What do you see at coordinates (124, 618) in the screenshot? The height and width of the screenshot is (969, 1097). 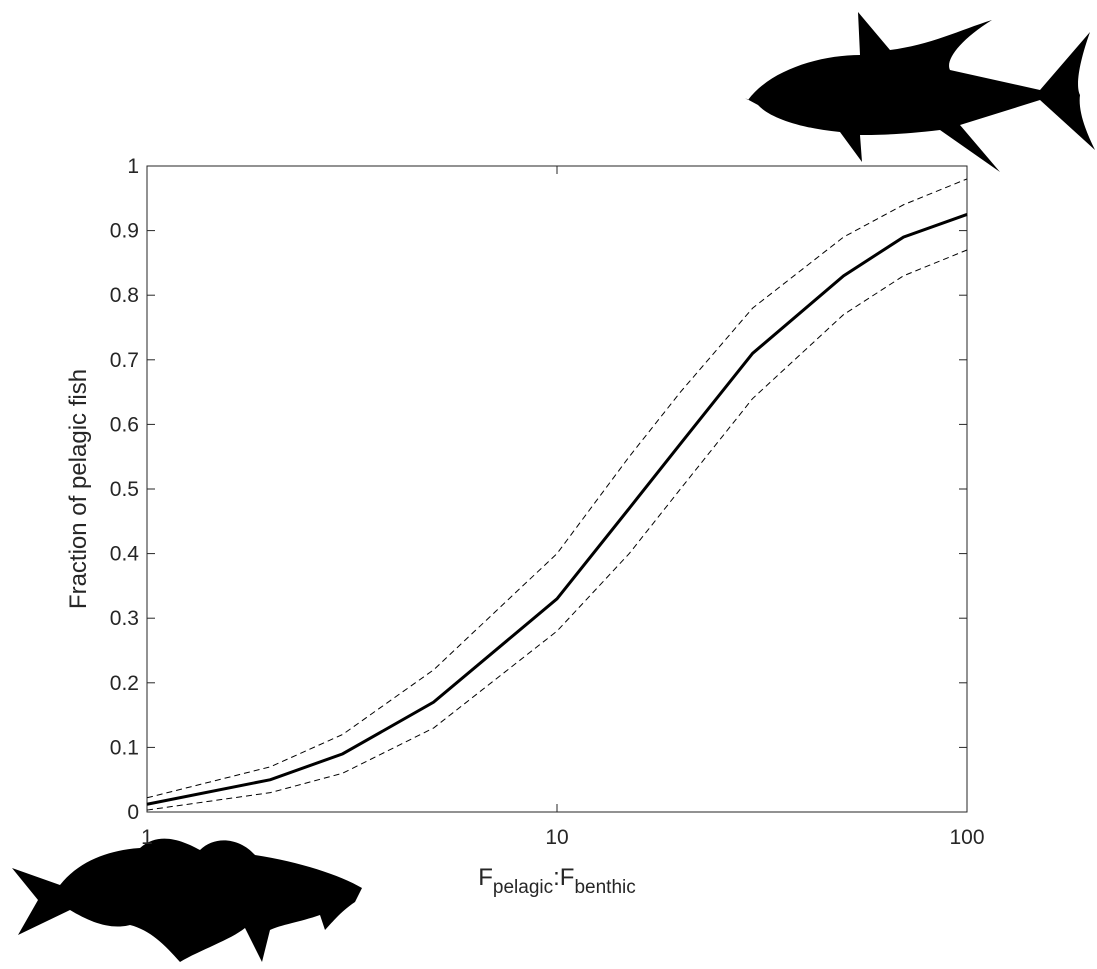 I see `y-tick-label: 0.3` at bounding box center [124, 618].